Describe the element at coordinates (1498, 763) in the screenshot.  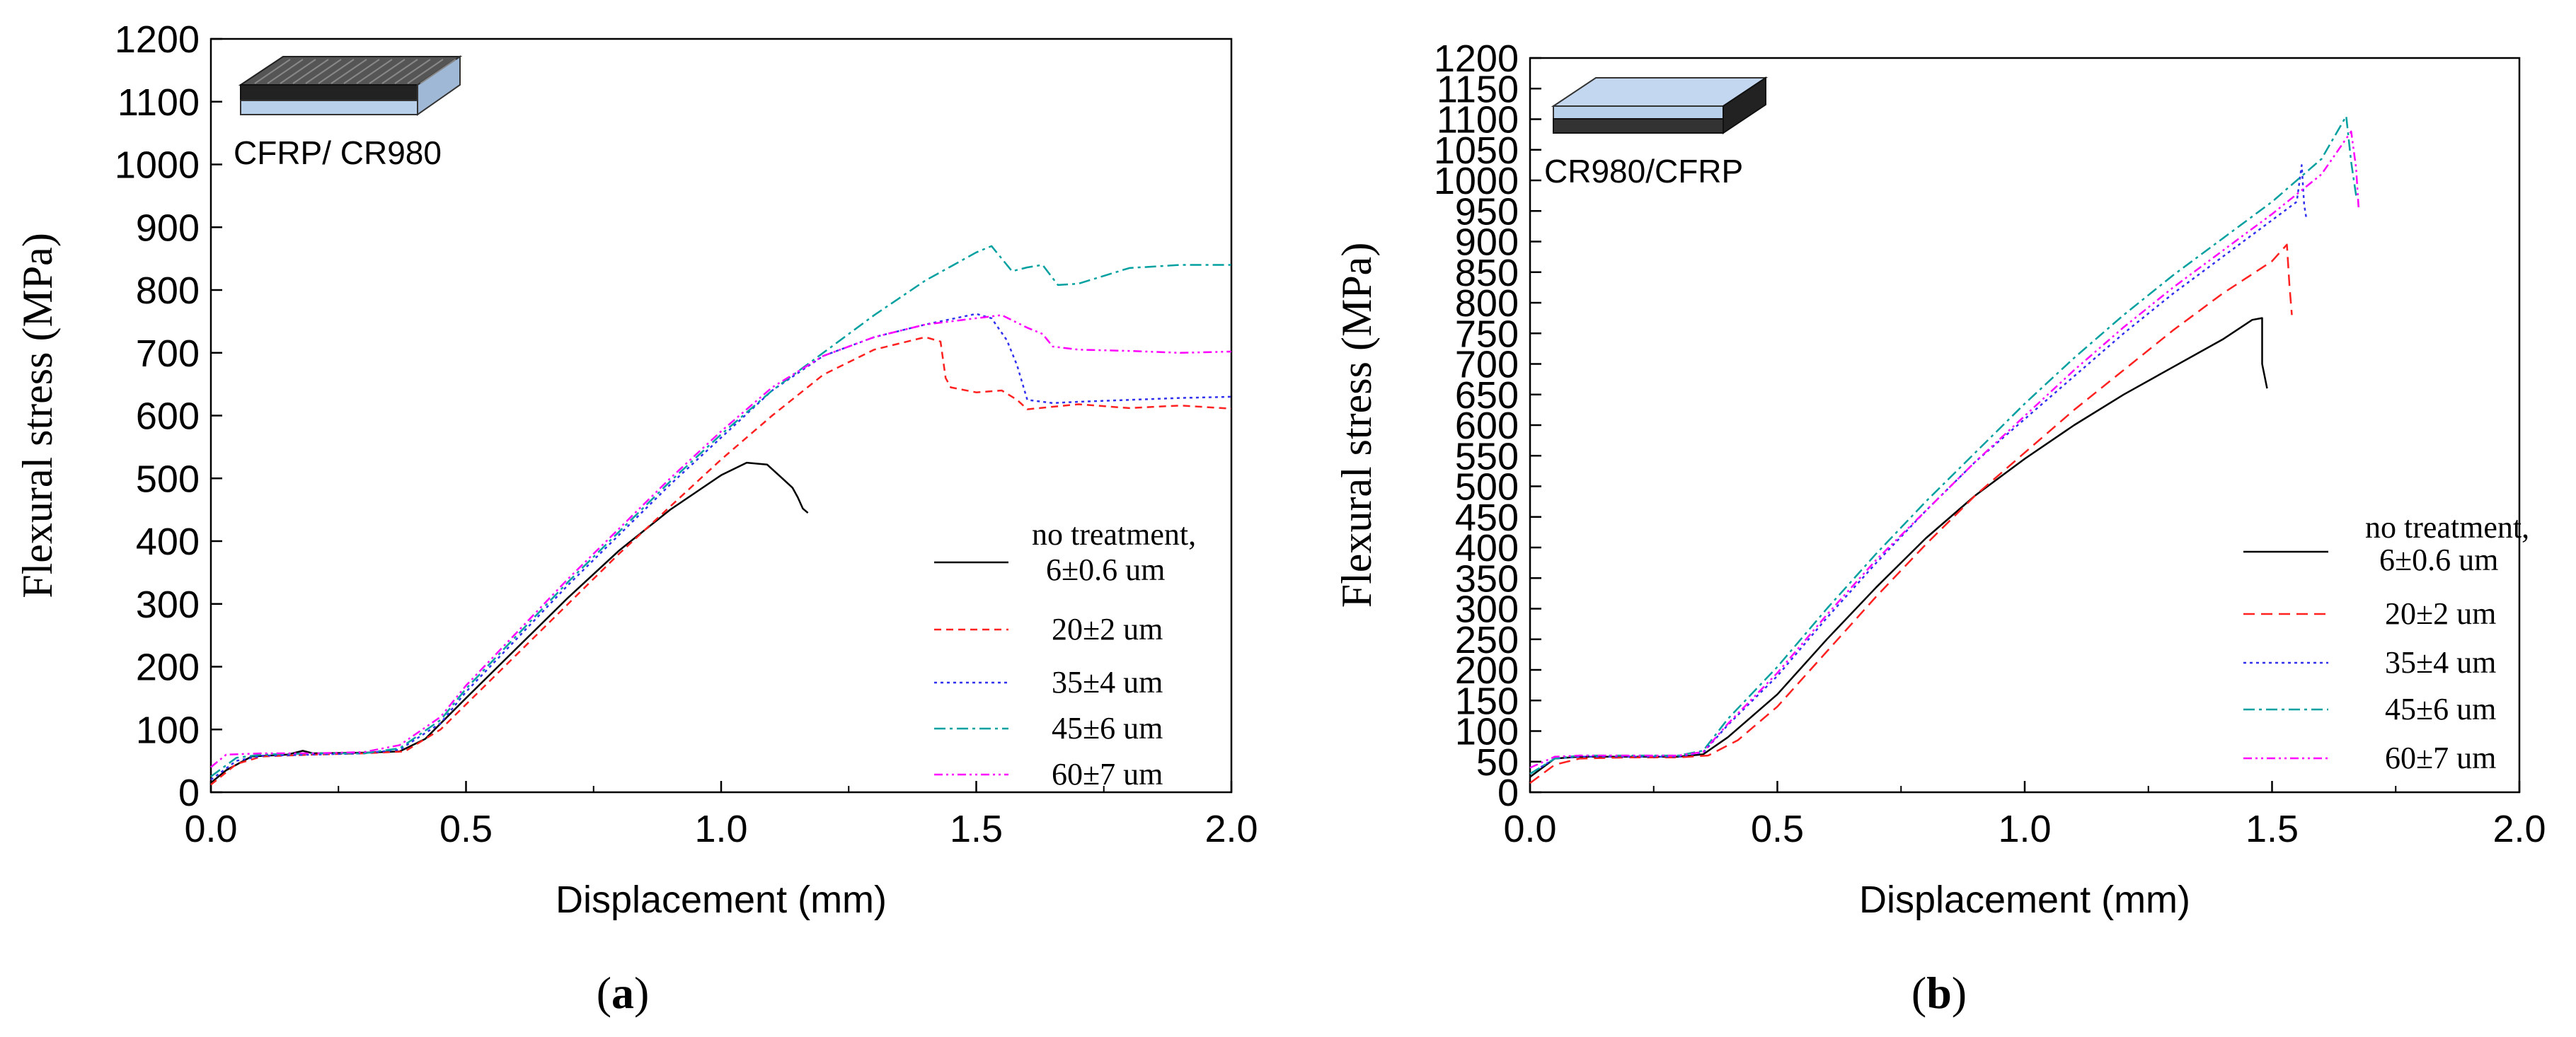
I see `y-tick-label: 50` at that location.